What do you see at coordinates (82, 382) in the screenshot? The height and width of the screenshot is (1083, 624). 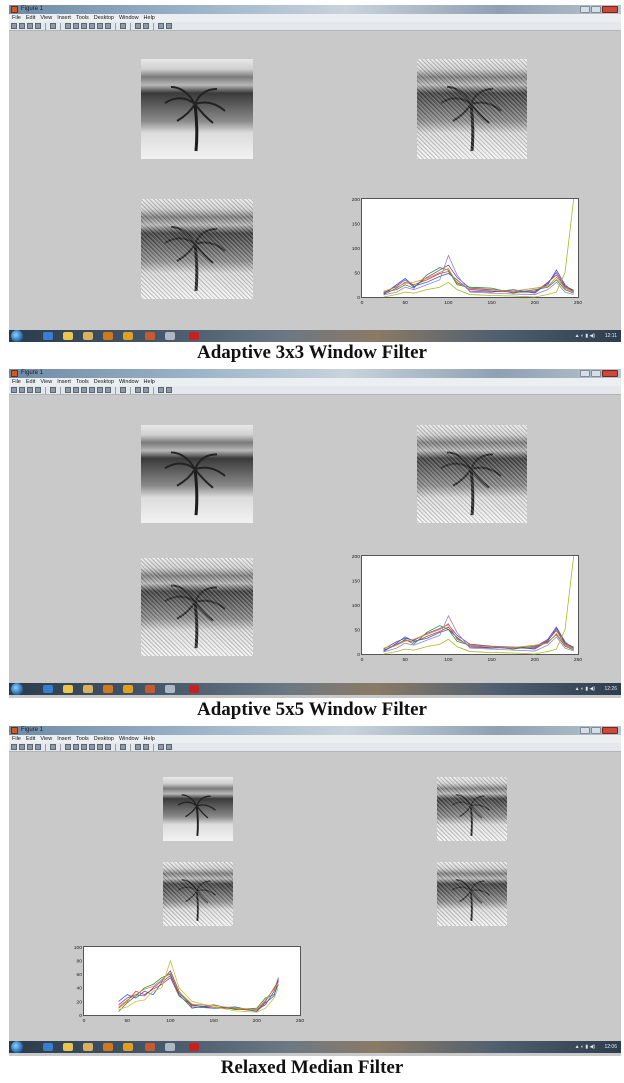 I see `menu-tools: Tools` at bounding box center [82, 382].